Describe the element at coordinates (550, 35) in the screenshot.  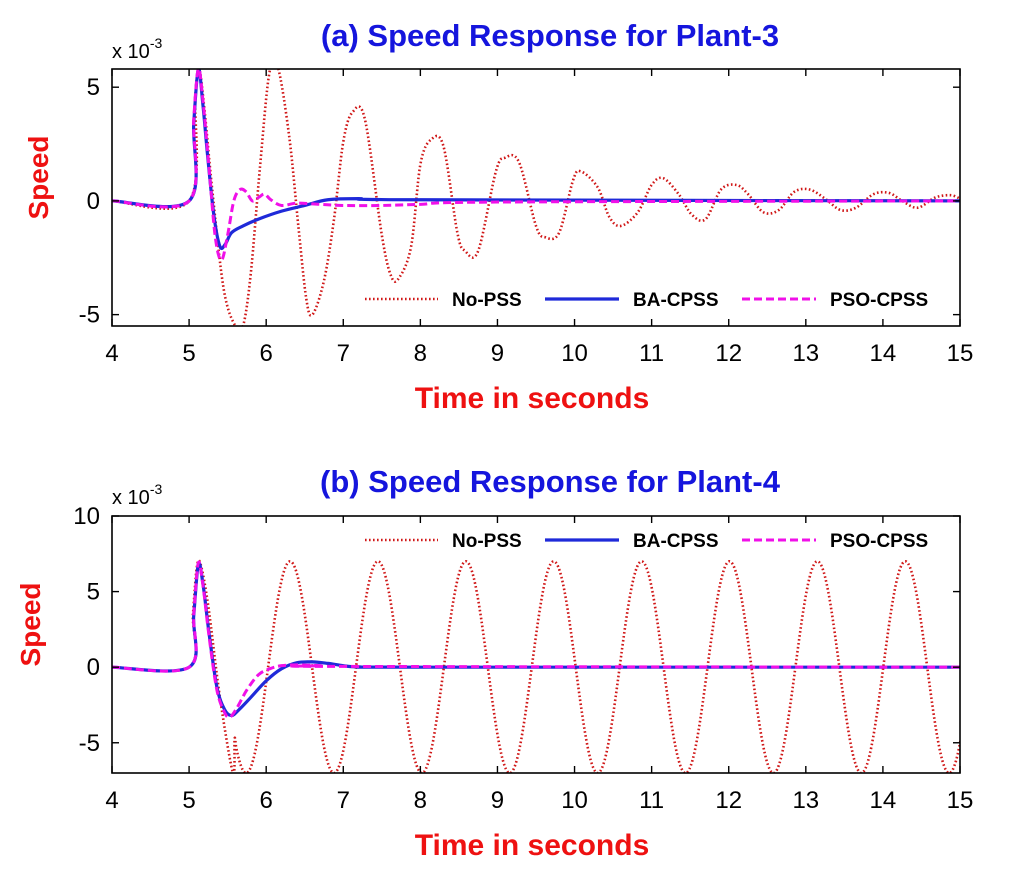
I see `chart-title: (a) Speed Response for Plant-3` at that location.